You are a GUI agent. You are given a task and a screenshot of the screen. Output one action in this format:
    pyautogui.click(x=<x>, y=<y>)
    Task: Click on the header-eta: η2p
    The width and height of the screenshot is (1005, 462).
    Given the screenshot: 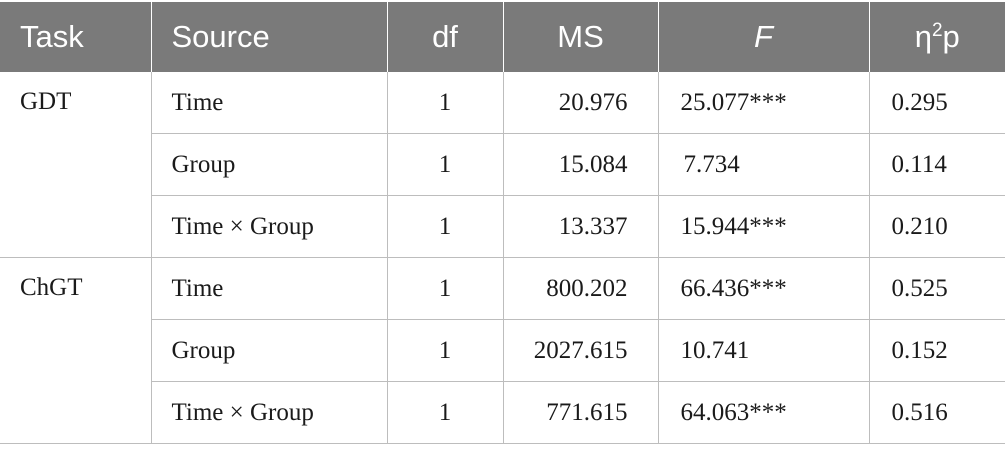 What is the action you would take?
    pyautogui.click(x=937, y=37)
    